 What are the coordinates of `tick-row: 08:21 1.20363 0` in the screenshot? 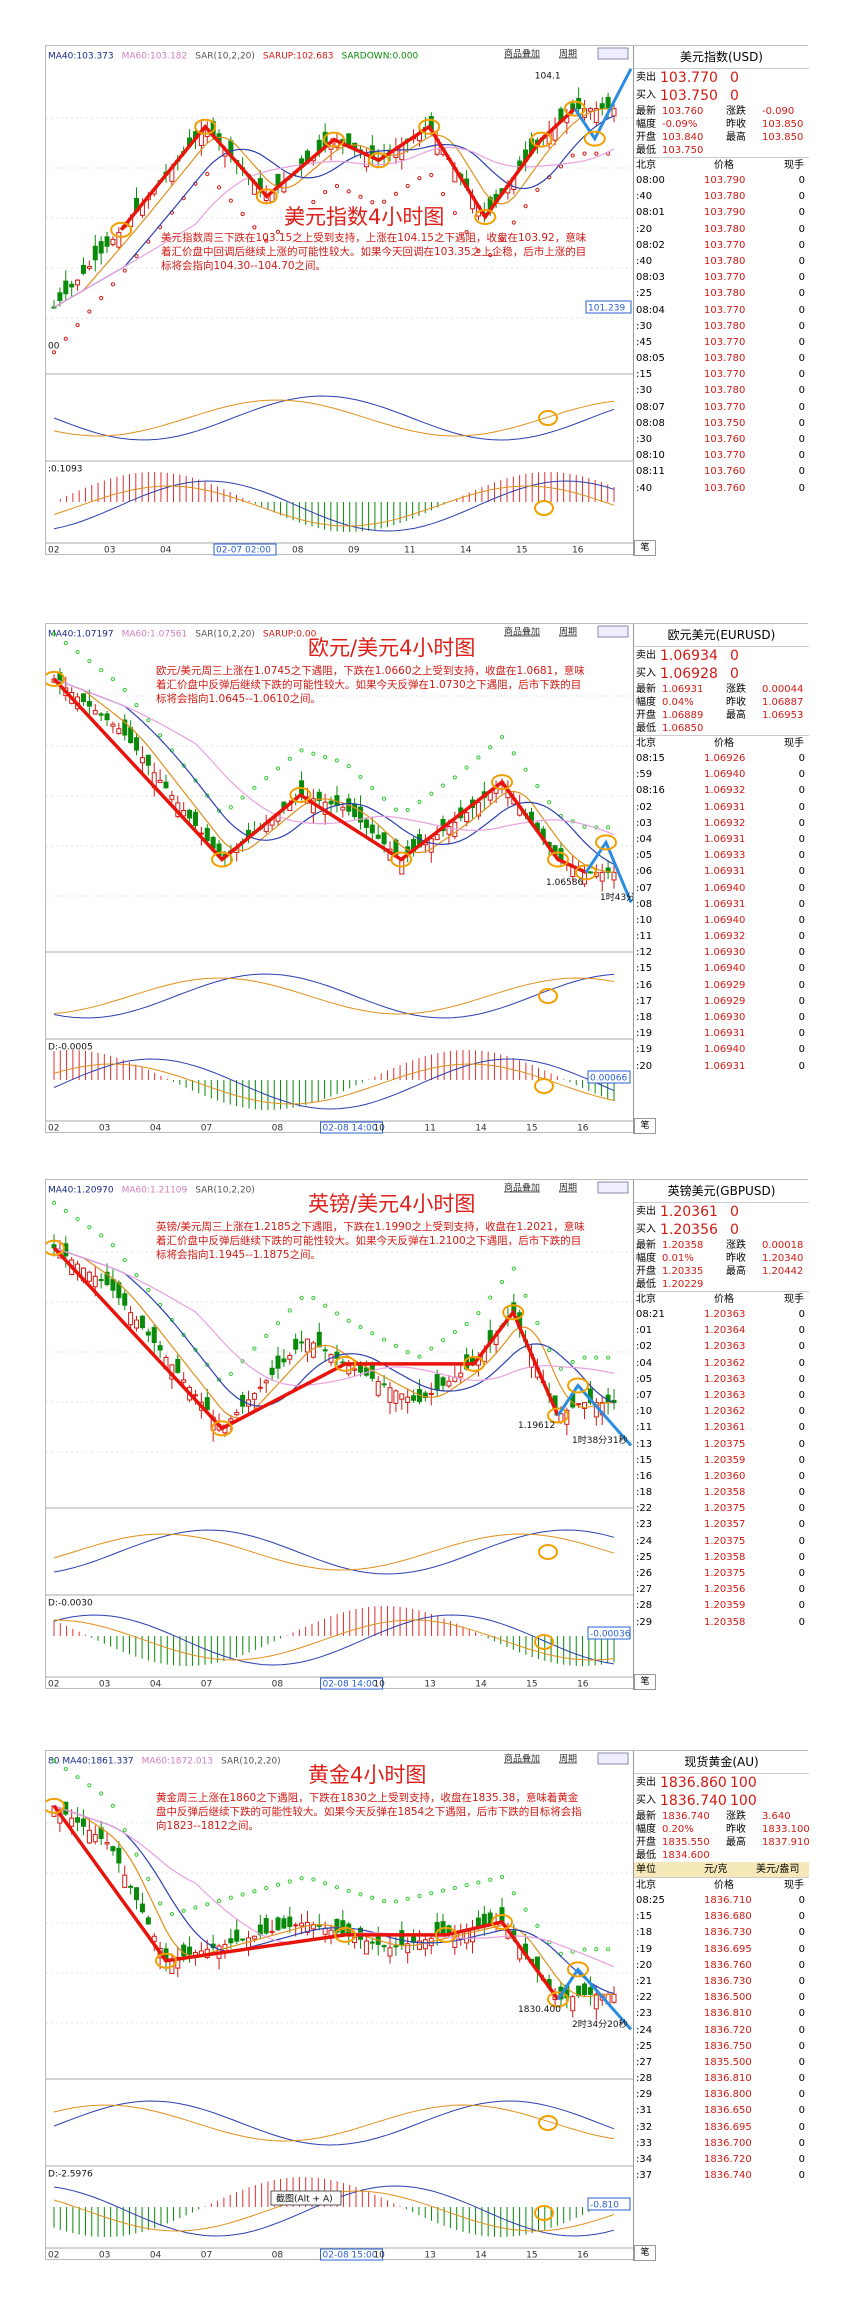 It's located at (721, 1315).